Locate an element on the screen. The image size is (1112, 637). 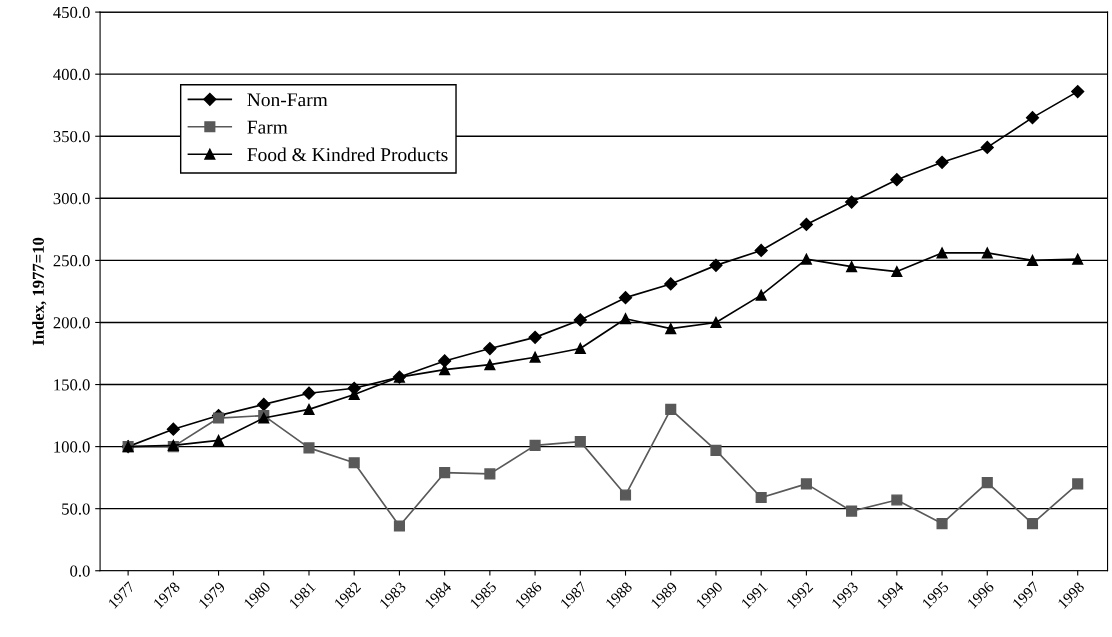
y-axis-title: Index, 1977=10 is located at coordinates (39, 291).